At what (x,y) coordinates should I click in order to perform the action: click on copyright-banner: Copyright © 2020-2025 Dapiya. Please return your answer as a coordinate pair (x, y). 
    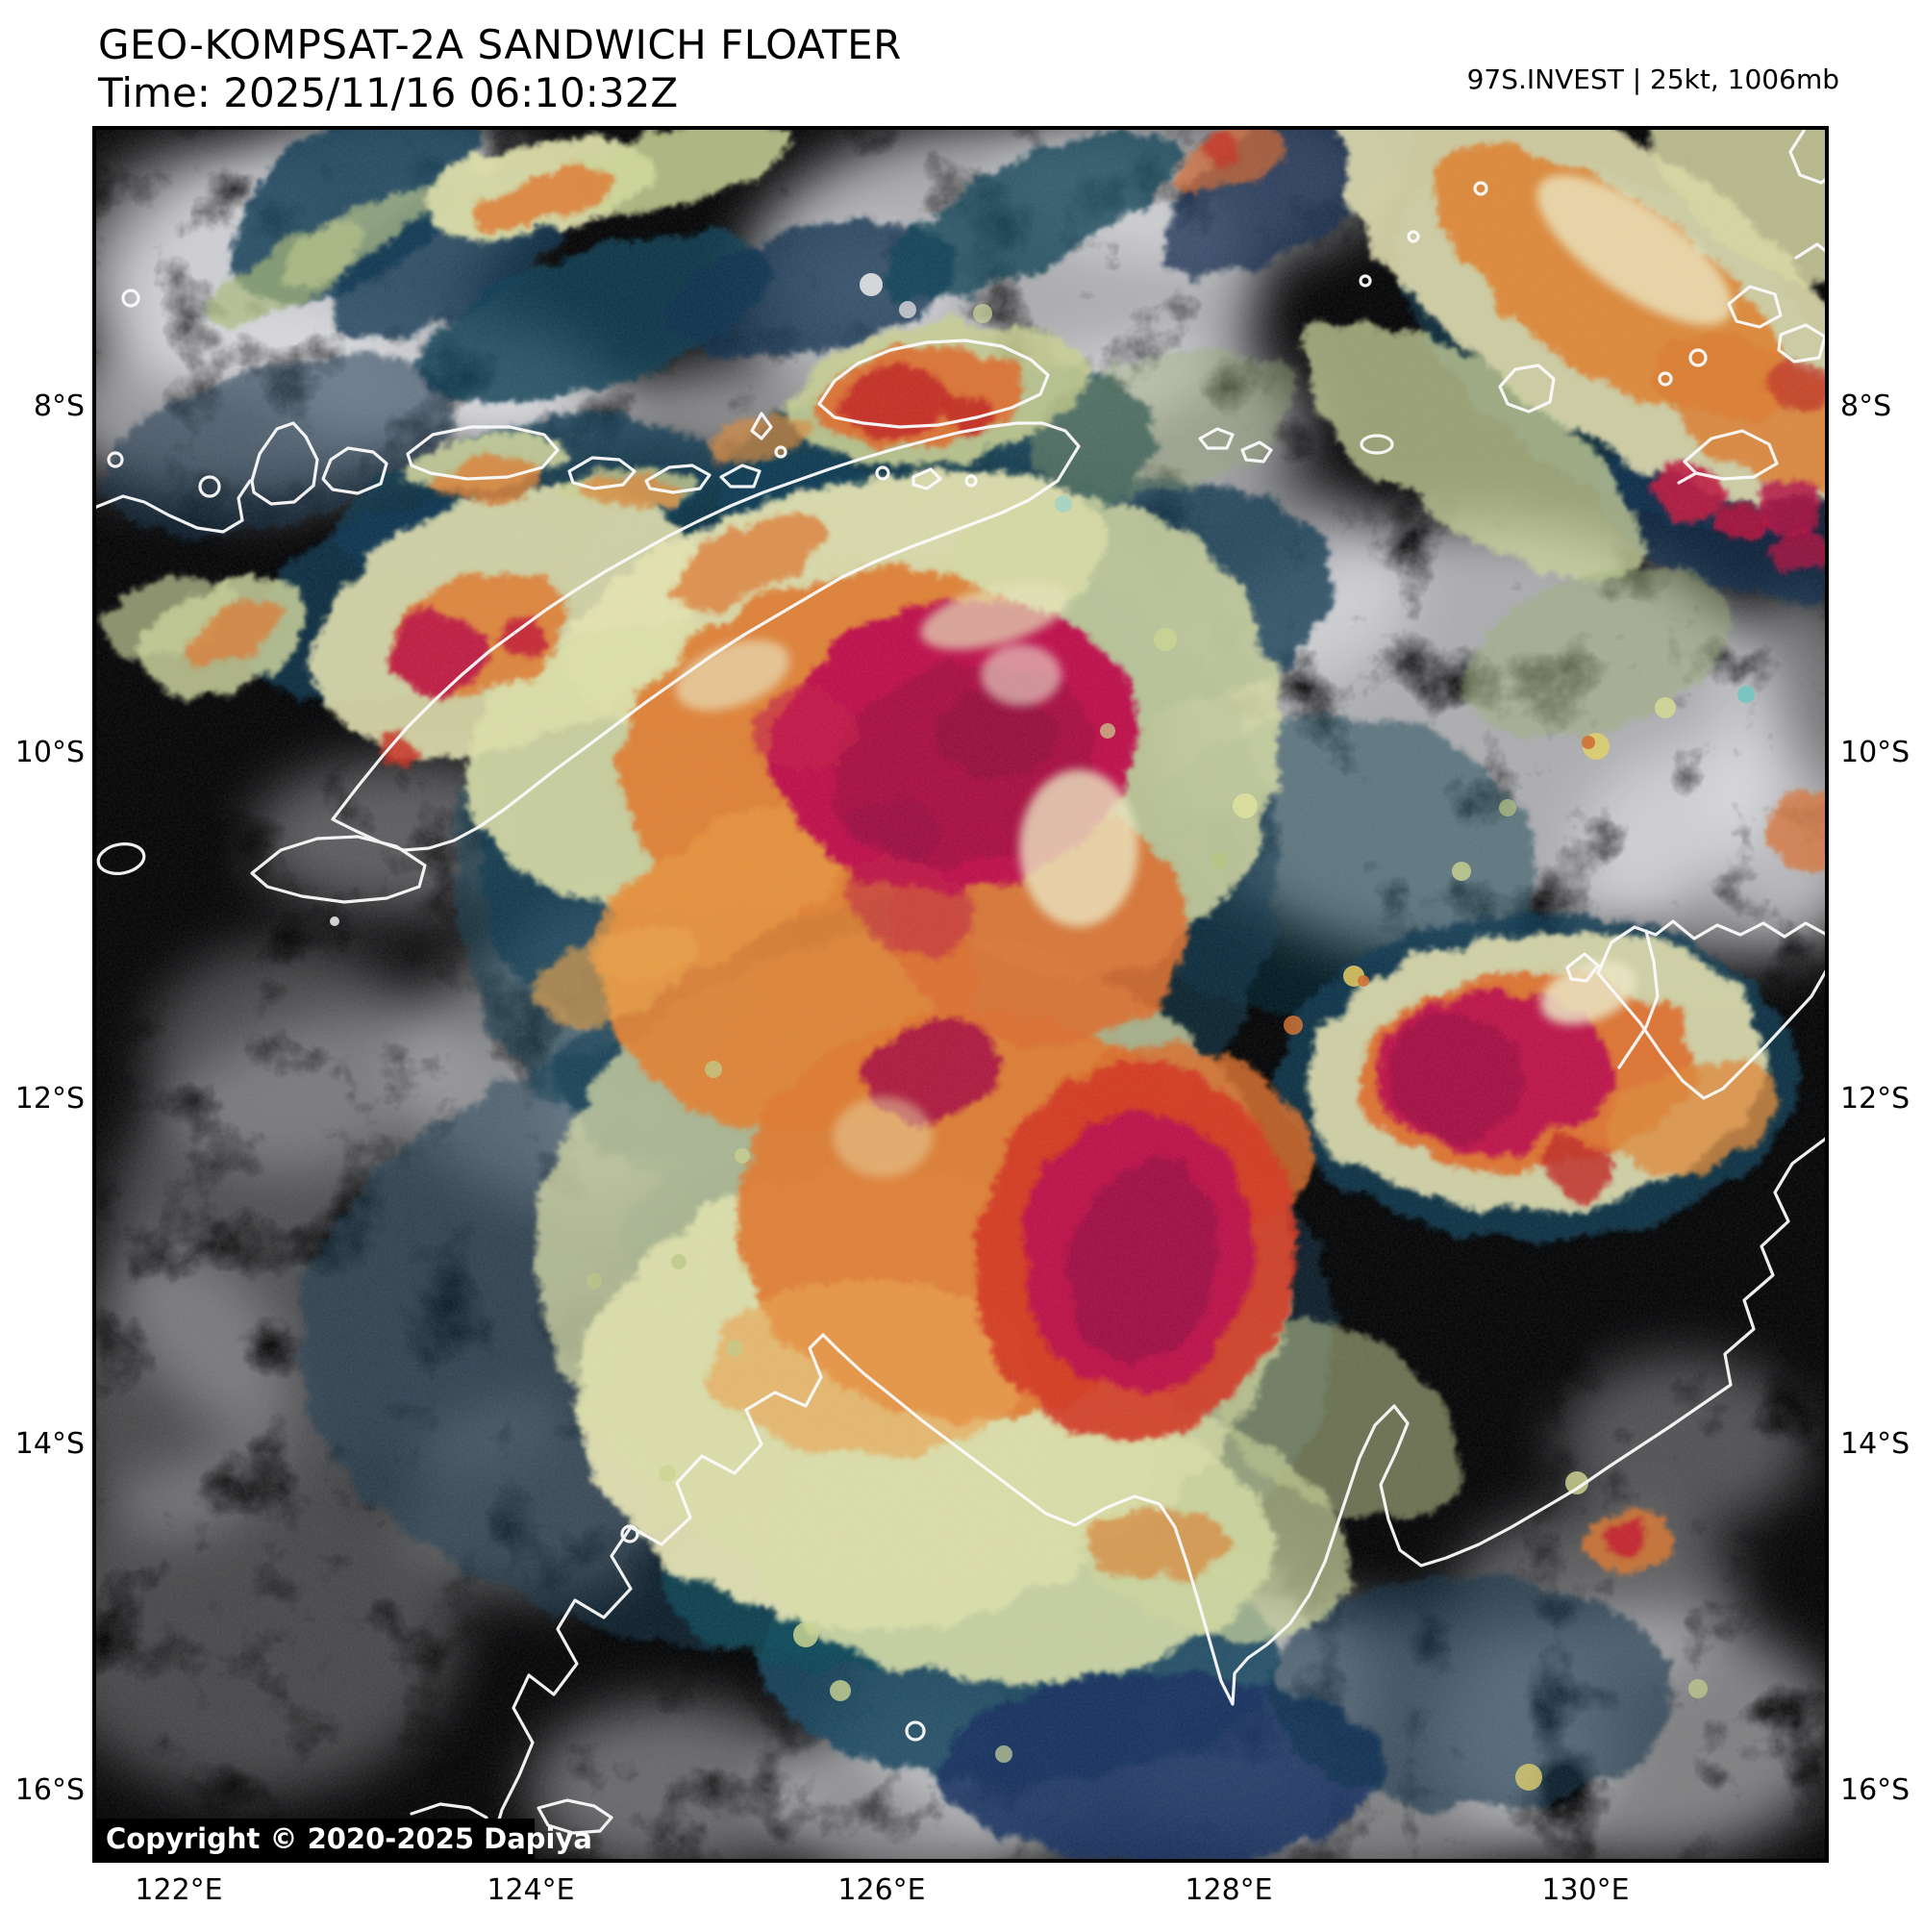
    Looking at the image, I should click on (344, 1839).